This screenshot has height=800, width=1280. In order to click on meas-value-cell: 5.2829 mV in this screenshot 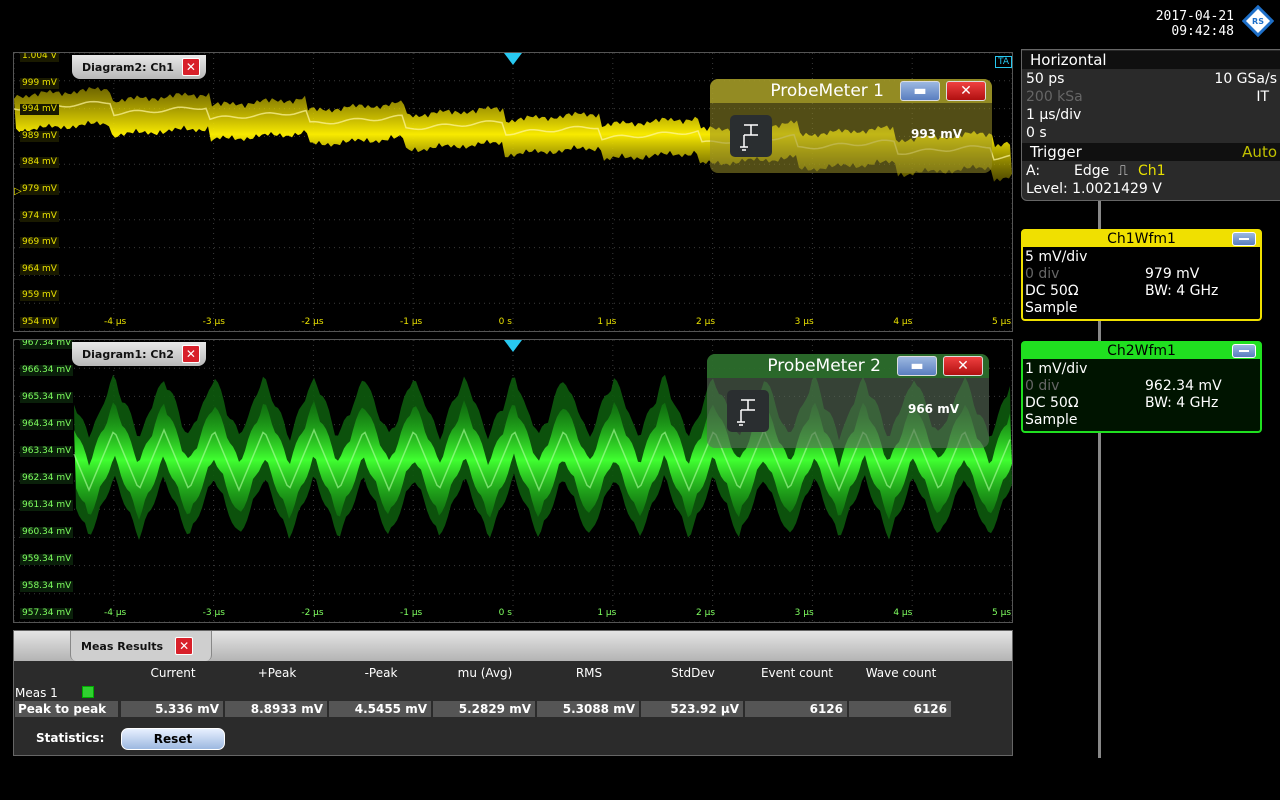, I will do `click(484, 709)`.